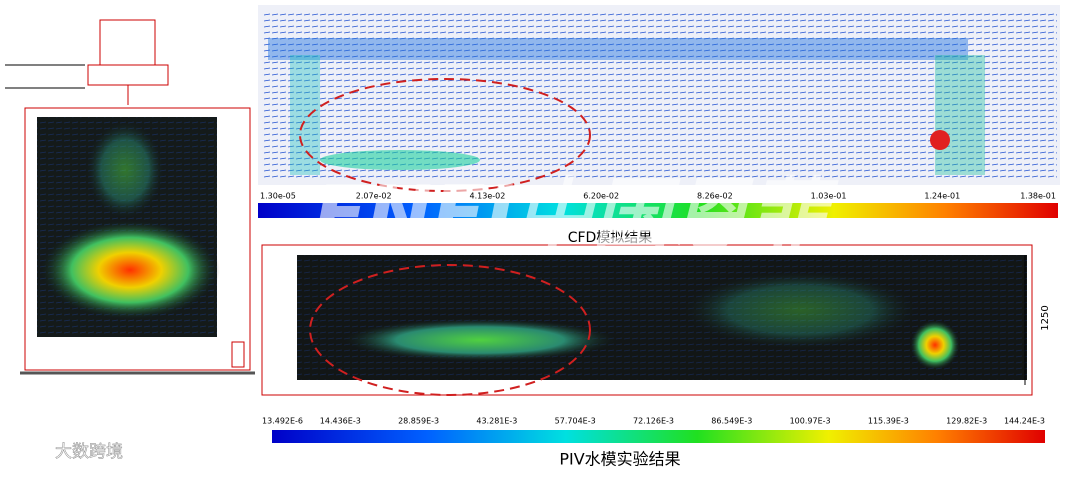  What do you see at coordinates (89, 452) in the screenshot?
I see `source-watermark: 大数跨境` at bounding box center [89, 452].